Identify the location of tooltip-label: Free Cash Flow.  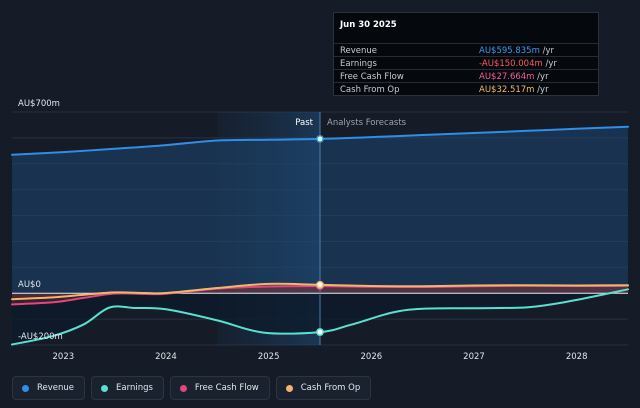
(372, 77).